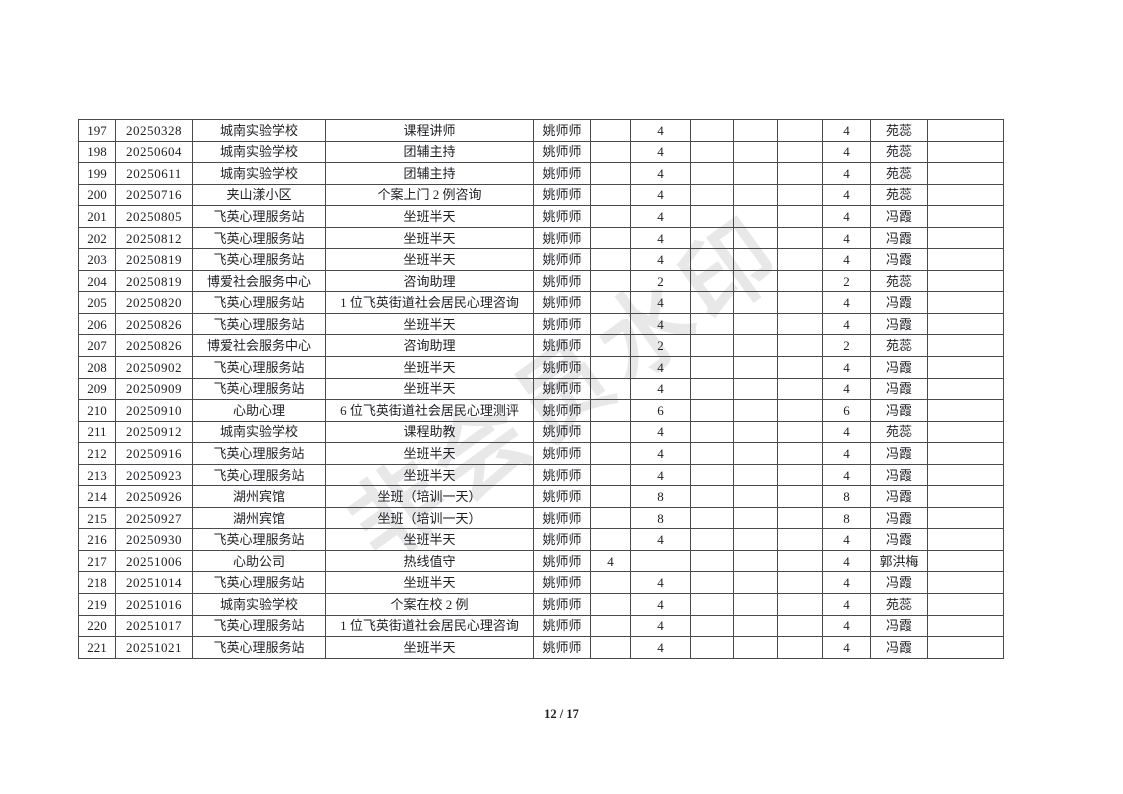 This screenshot has height=794, width=1123. Describe the element at coordinates (97, 152) in the screenshot. I see `cell-row-no: 198` at that location.